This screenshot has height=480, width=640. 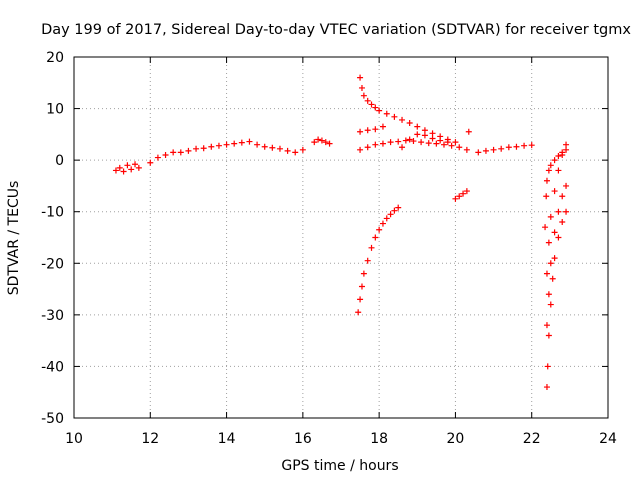 What do you see at coordinates (52, 213) in the screenshot?
I see `y-tick-label: -10` at bounding box center [52, 213].